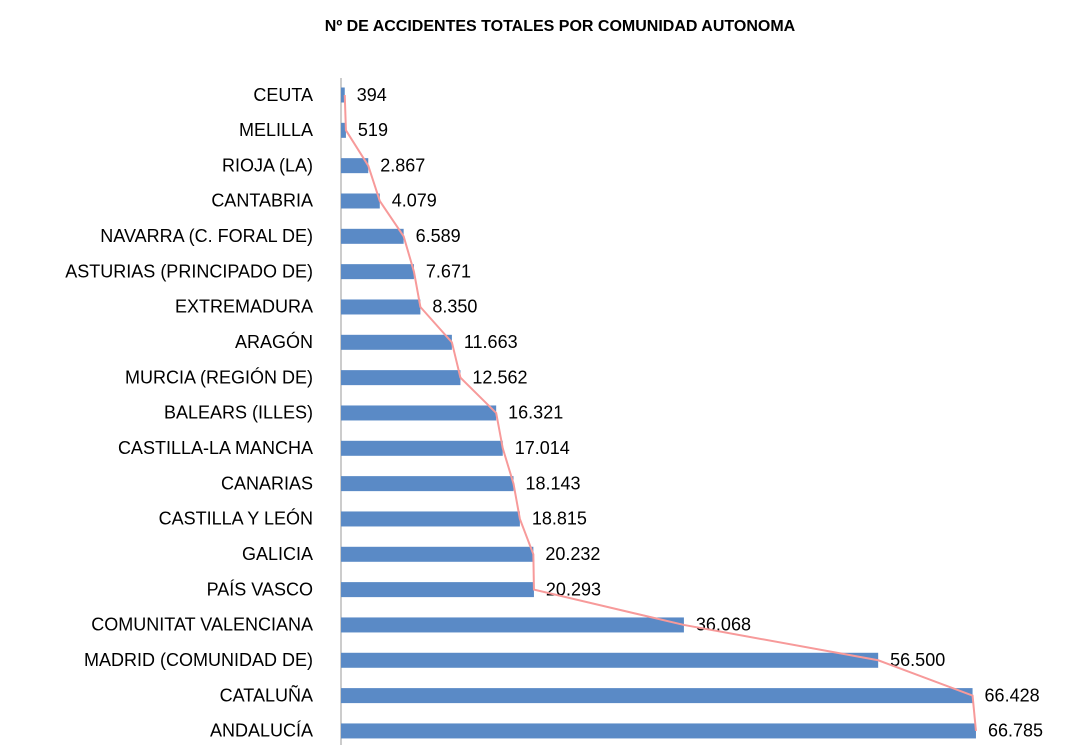 The width and height of the screenshot is (1072, 745). I want to click on category-label: CANARIAS, so click(267, 483).